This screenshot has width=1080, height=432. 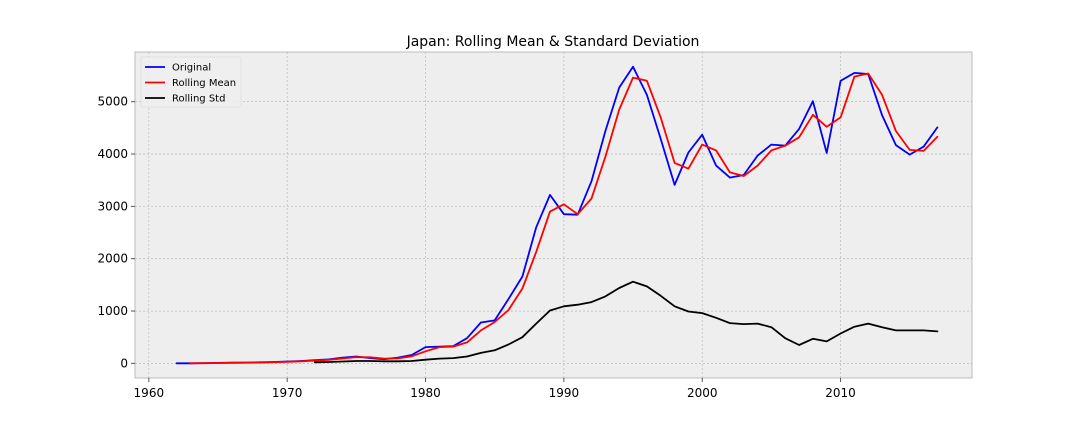 What do you see at coordinates (112, 102) in the screenshot?
I see `y-tick-label: 5000` at bounding box center [112, 102].